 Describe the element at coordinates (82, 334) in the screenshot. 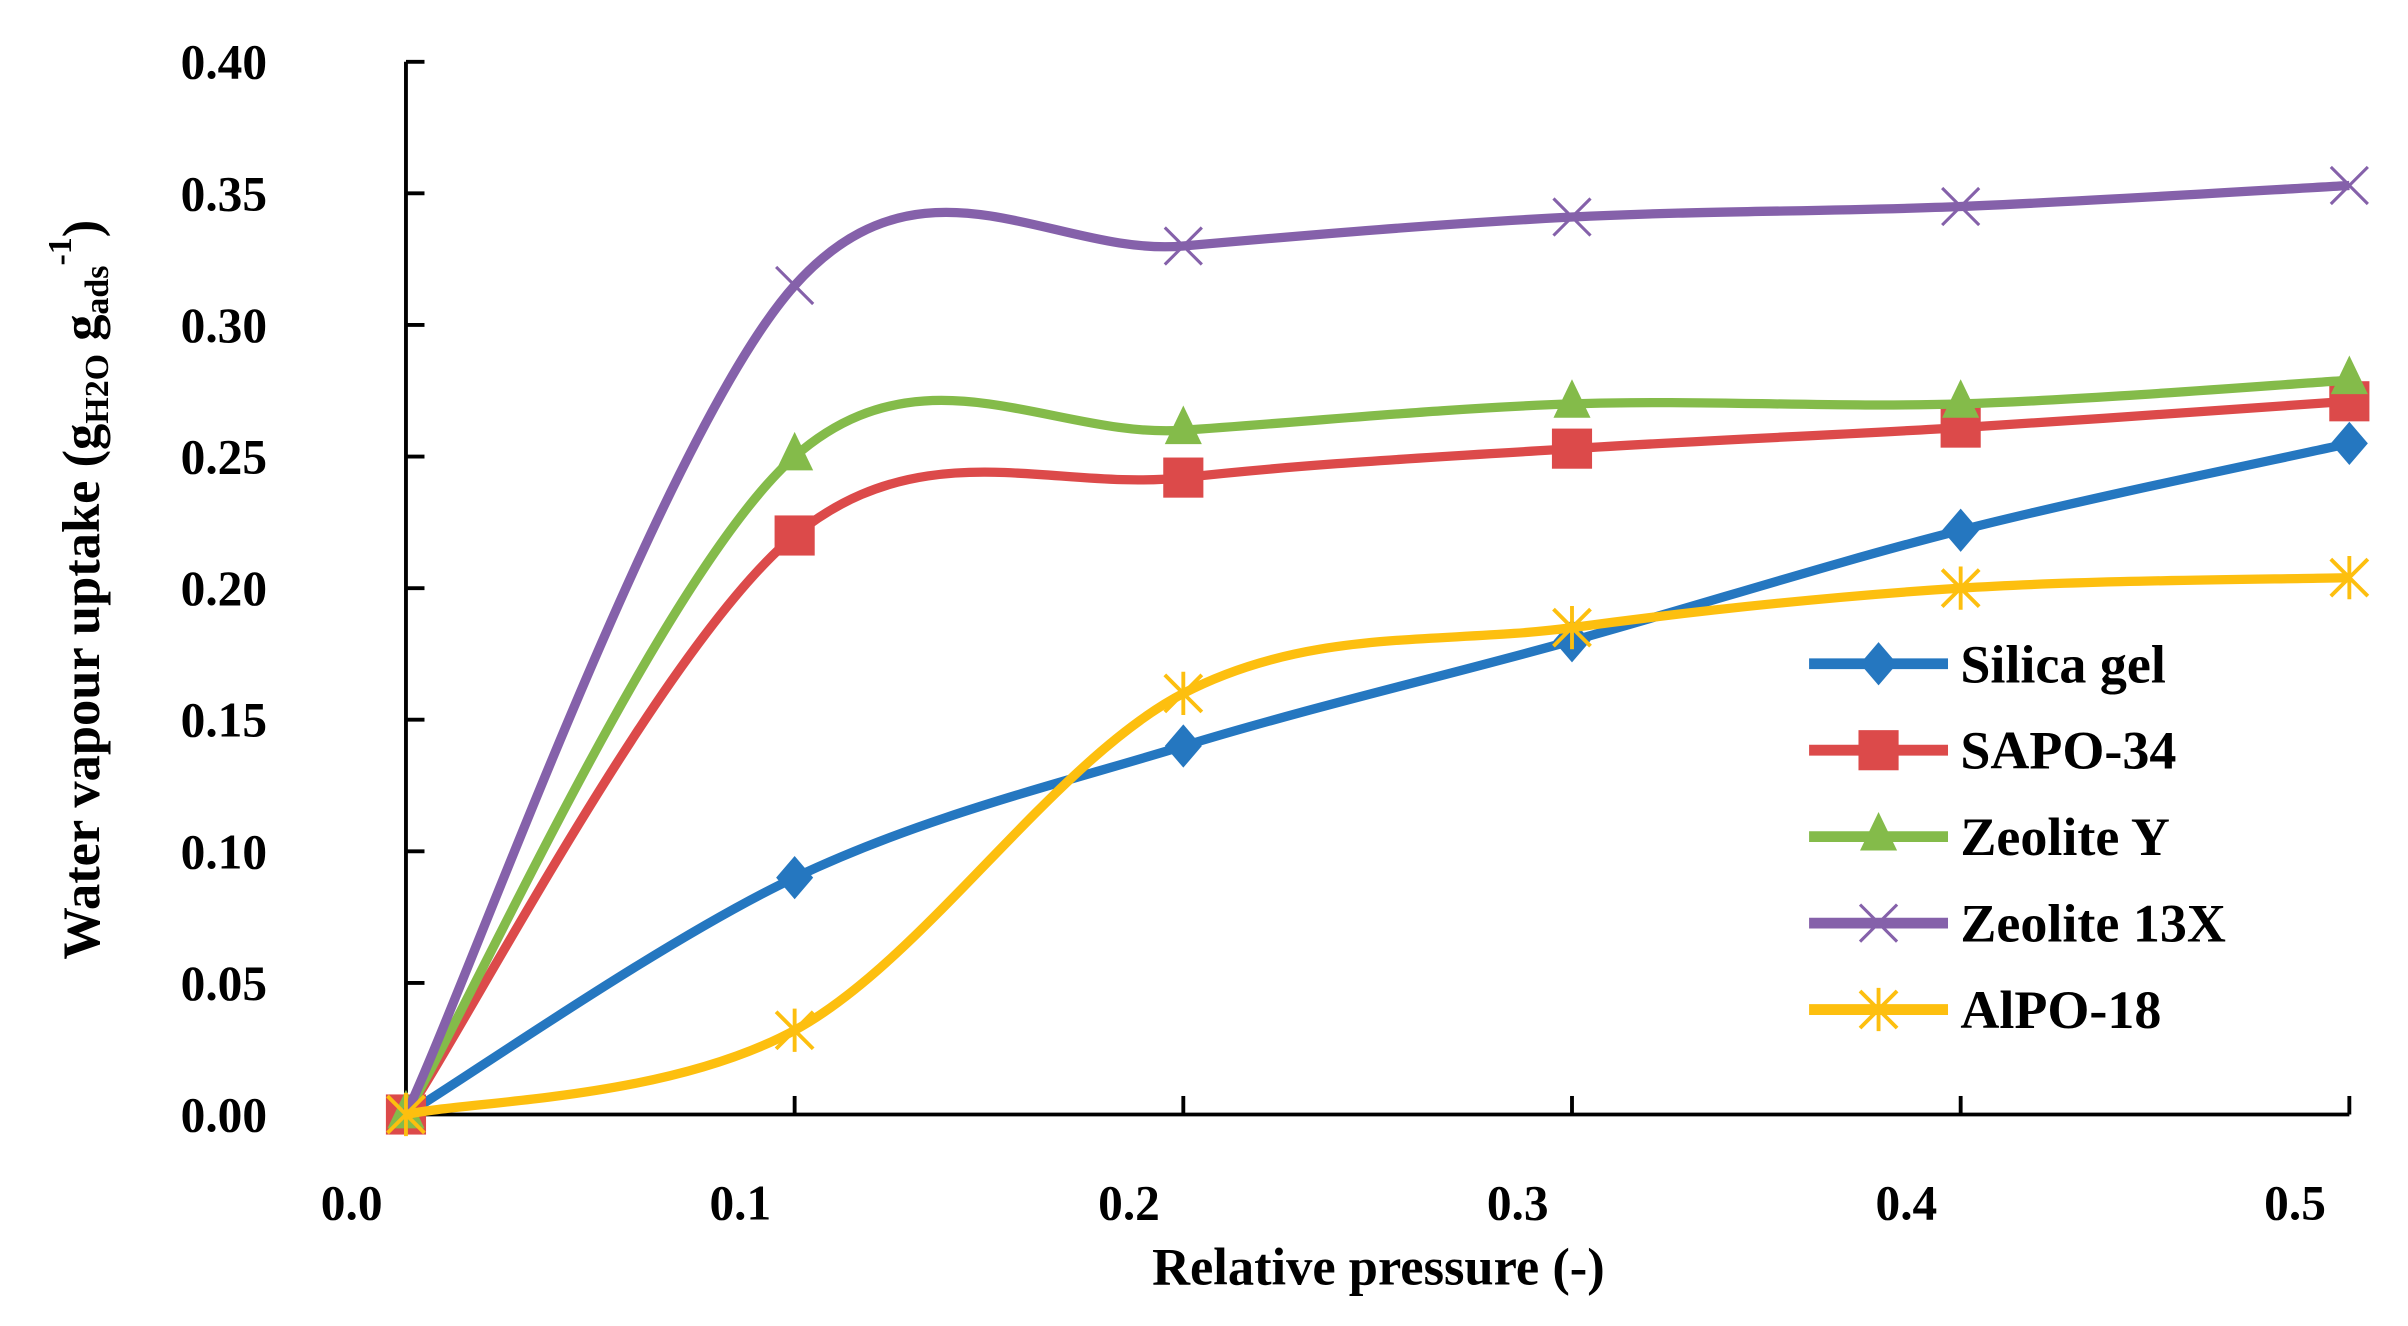

I see `y-axis-title-mid: g` at that location.